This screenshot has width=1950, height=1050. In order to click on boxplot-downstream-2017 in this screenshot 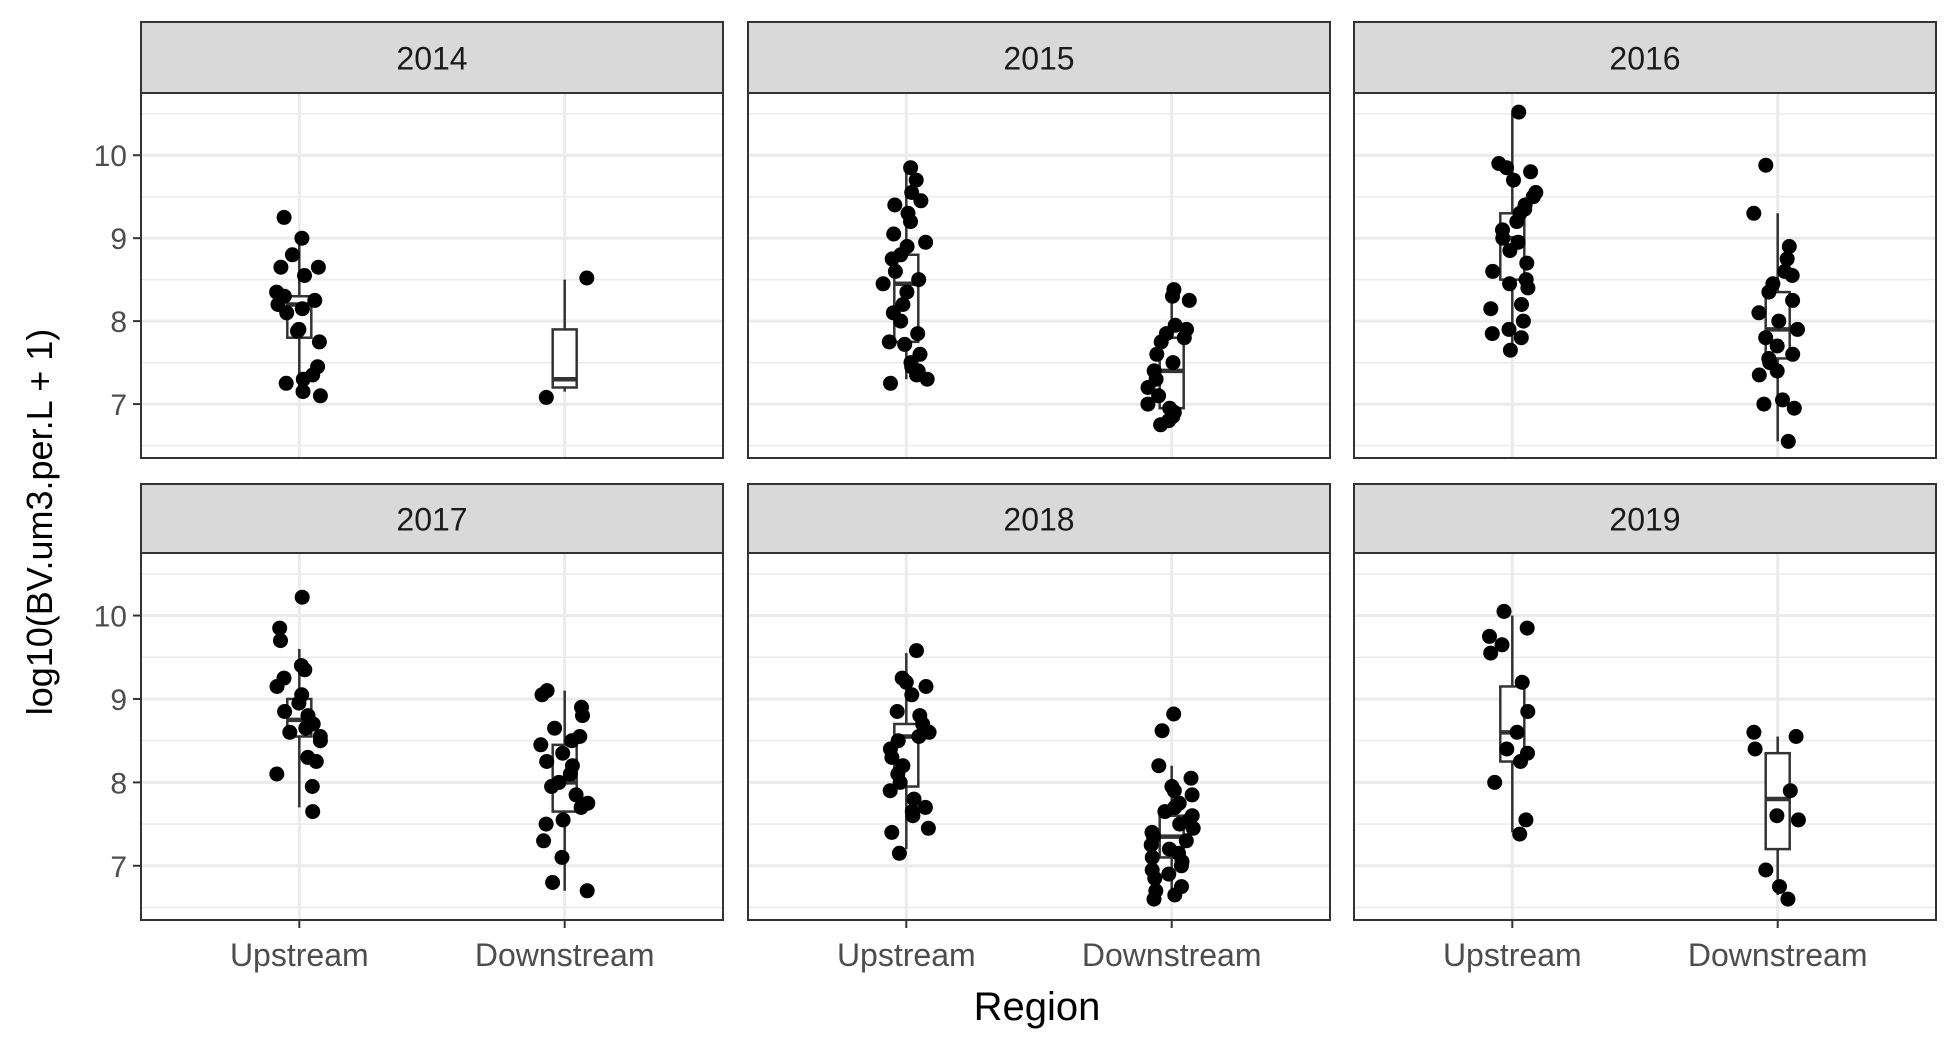, I will do `click(564, 791)`.